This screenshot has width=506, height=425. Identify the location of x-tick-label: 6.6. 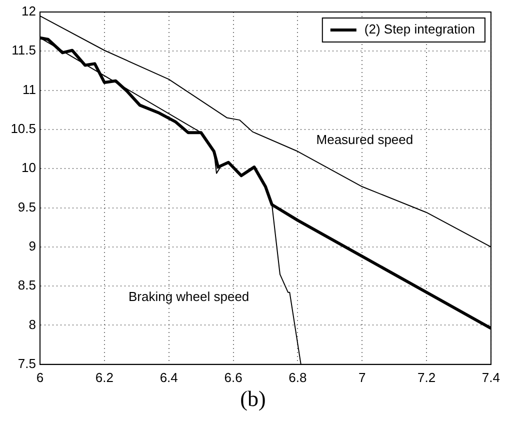
(233, 377).